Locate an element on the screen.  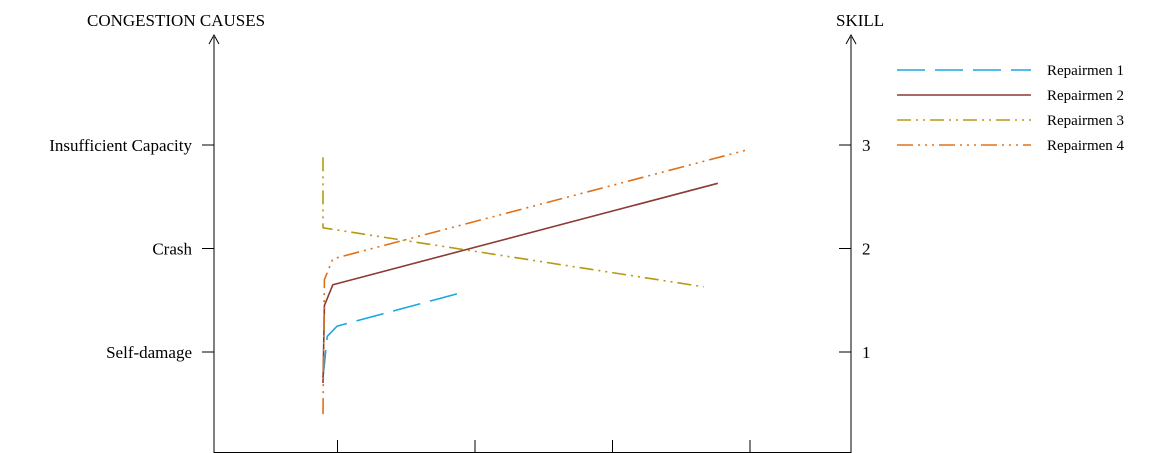
legend-label-1: Repairmen 1 is located at coordinates (1085, 71).